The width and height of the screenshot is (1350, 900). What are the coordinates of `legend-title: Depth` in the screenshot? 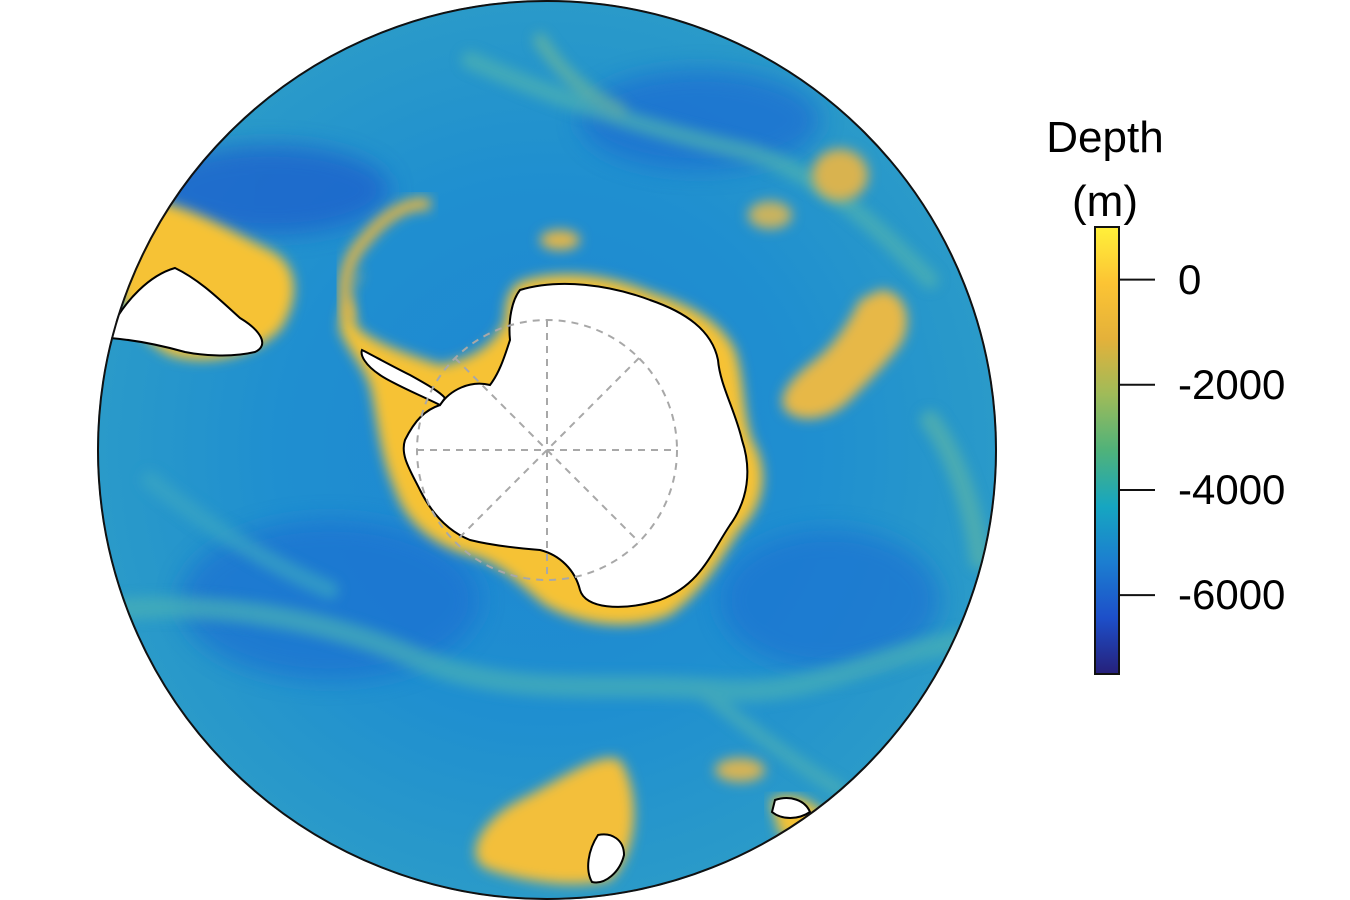 It's located at (1105, 137).